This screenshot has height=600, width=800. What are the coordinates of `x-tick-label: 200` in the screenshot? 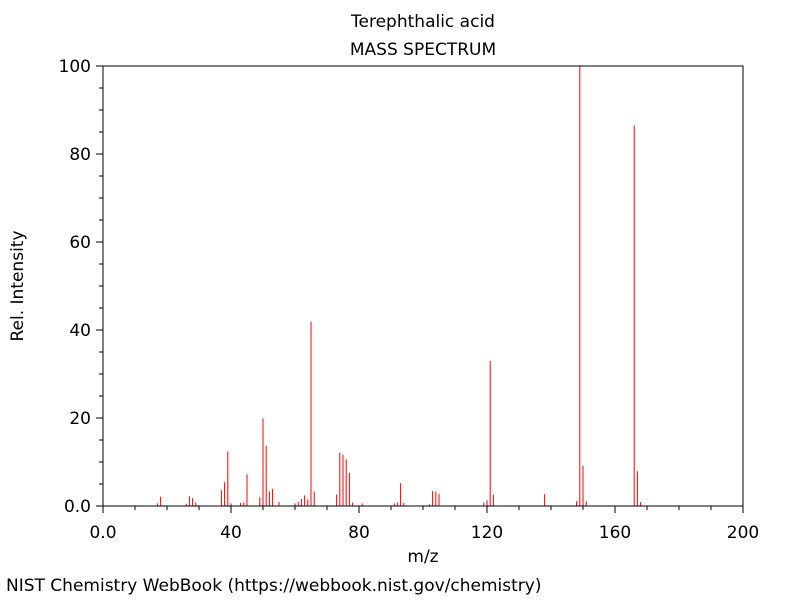 It's located at (743, 533).